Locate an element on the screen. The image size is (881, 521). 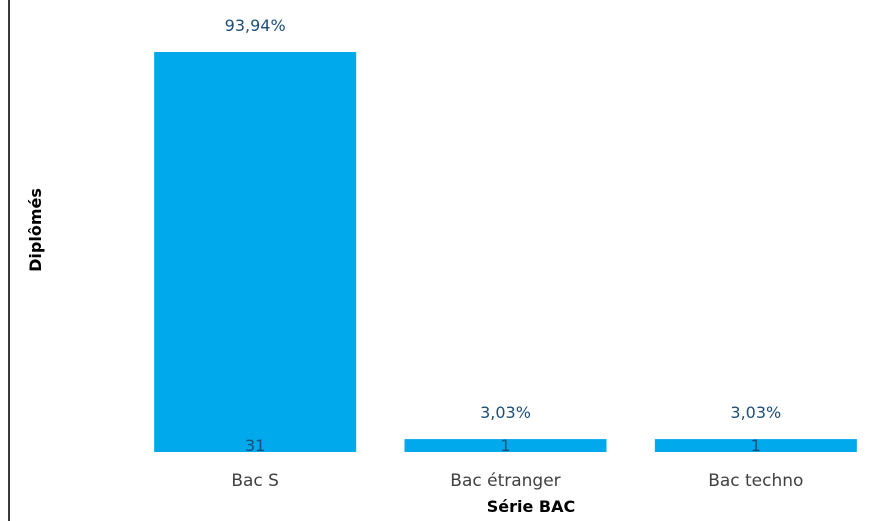
value-label-0: 31 is located at coordinates (255, 445).